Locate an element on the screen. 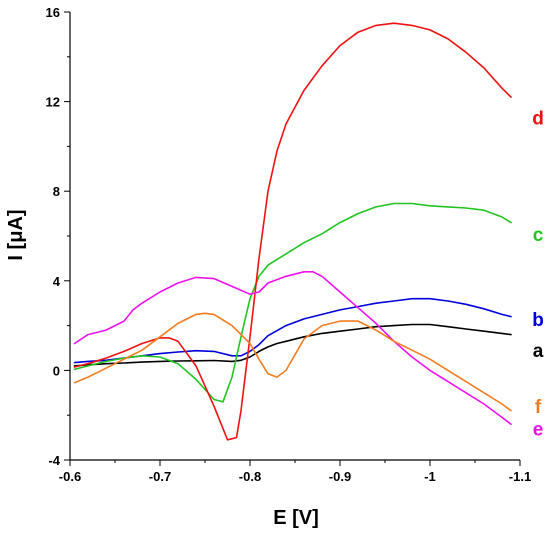 Image resolution: width=550 pixels, height=534 pixels. x-tick-label: -0.6 is located at coordinates (70, 476).